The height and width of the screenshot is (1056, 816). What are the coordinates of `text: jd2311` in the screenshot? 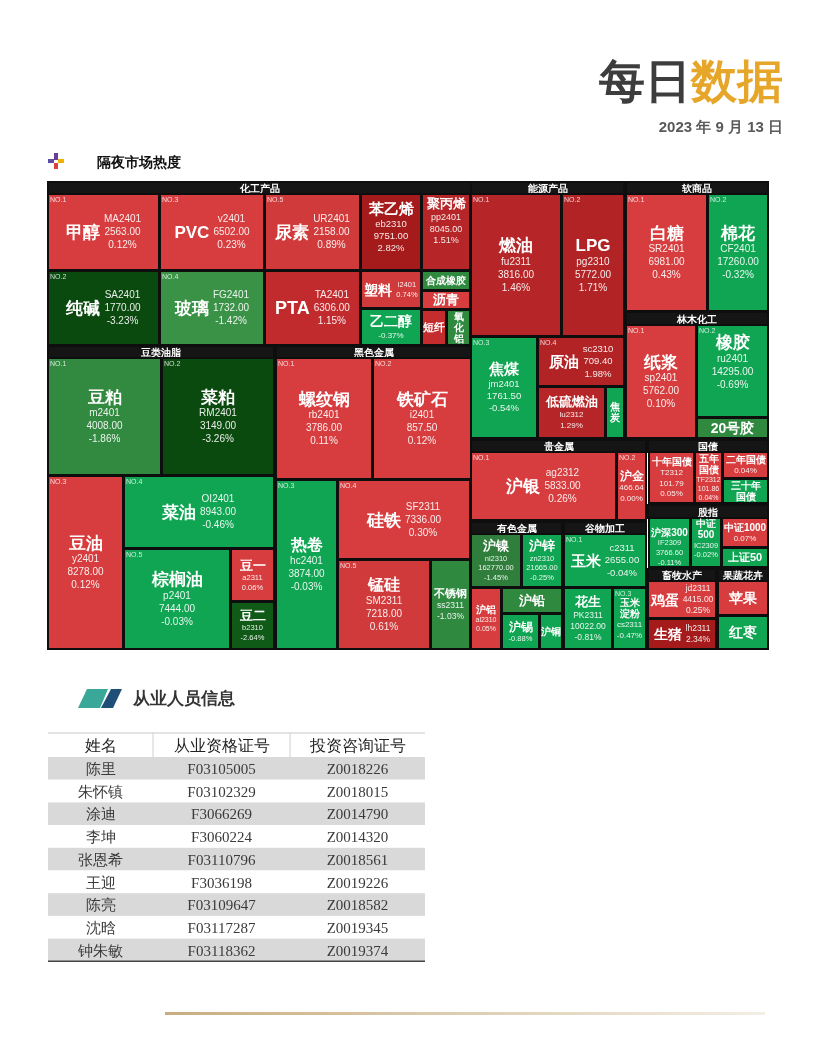 It's located at (698, 588).